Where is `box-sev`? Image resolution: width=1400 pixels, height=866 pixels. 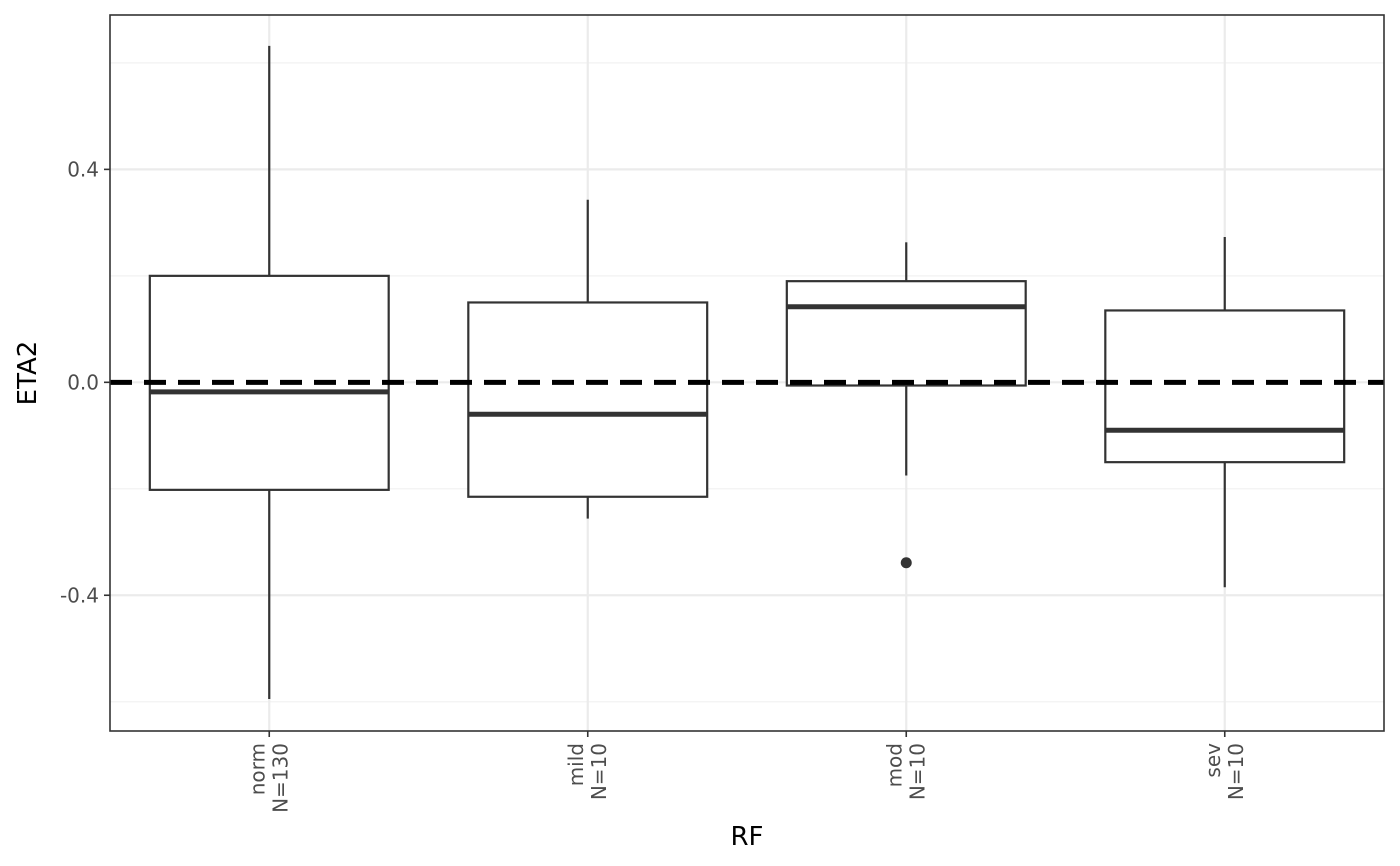 box-sev is located at coordinates (1225, 412).